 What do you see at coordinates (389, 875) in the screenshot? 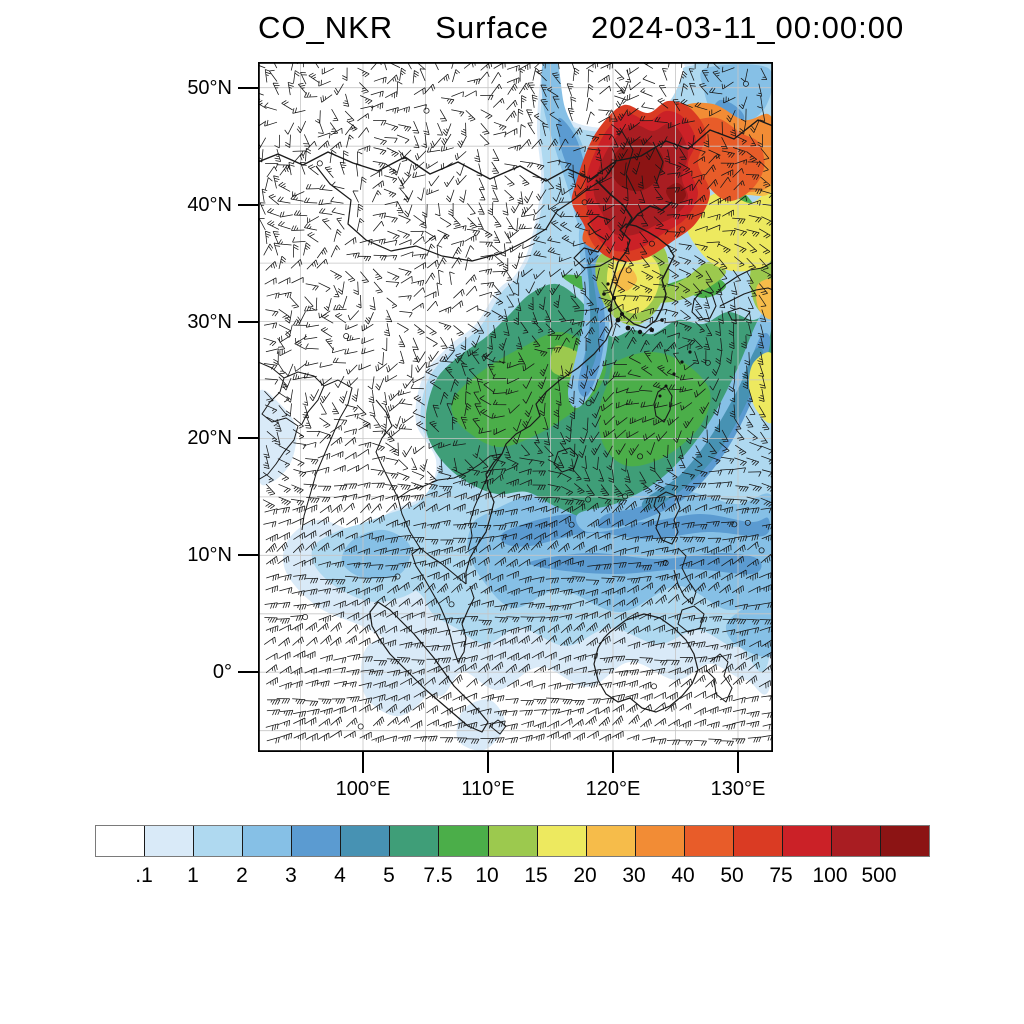
I see `colorbar-tick-label: 5` at bounding box center [389, 875].